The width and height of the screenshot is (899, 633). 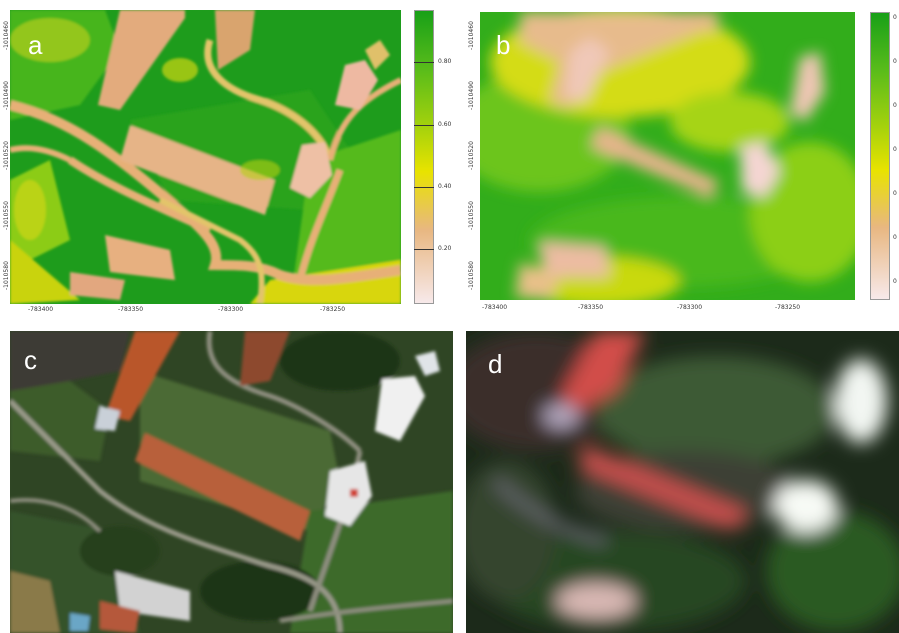 What do you see at coordinates (495, 364) in the screenshot?
I see `panel-d-label: d` at bounding box center [495, 364].